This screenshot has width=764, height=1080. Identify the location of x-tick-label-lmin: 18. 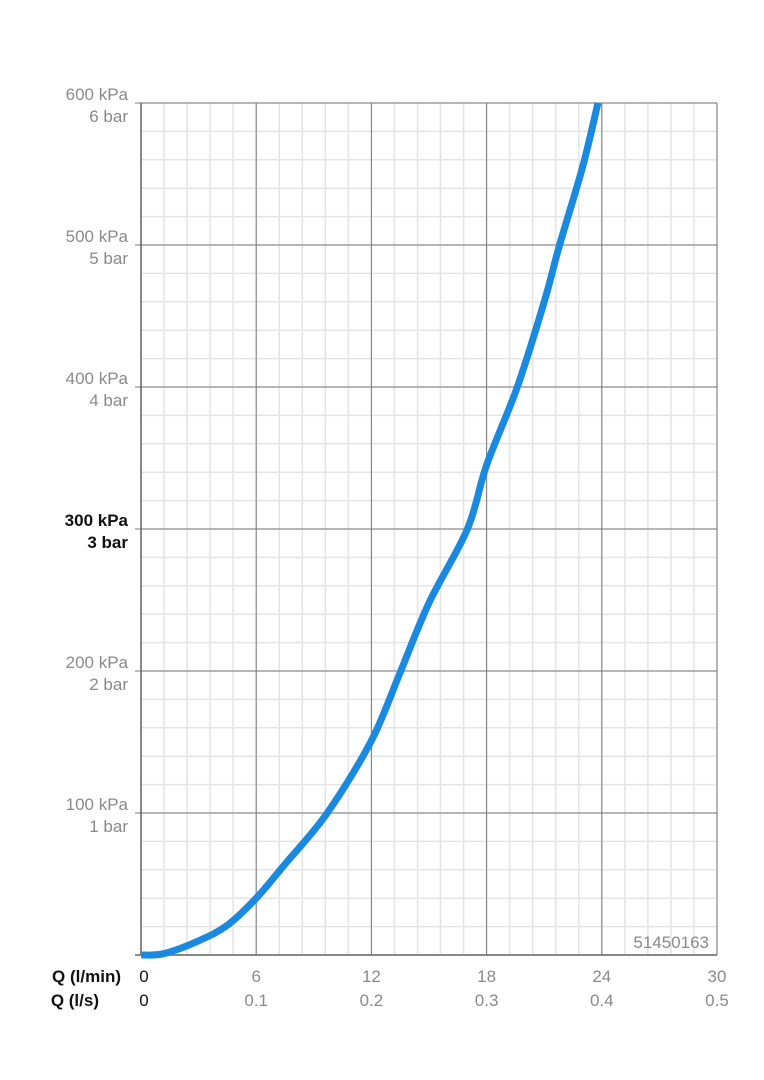
(486, 976).